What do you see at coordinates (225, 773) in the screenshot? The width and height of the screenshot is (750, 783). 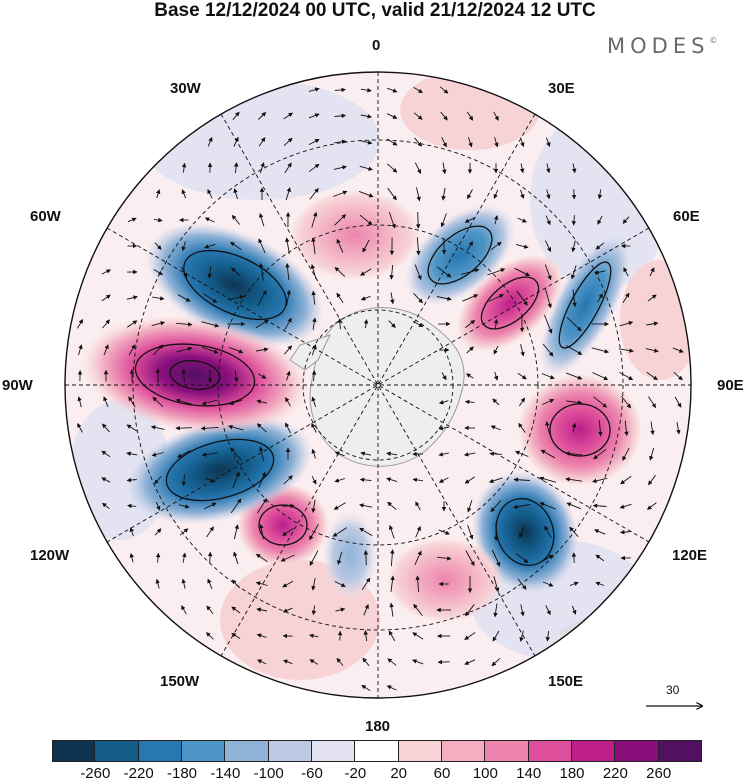 I see `colorbar-tick-label: -140` at bounding box center [225, 773].